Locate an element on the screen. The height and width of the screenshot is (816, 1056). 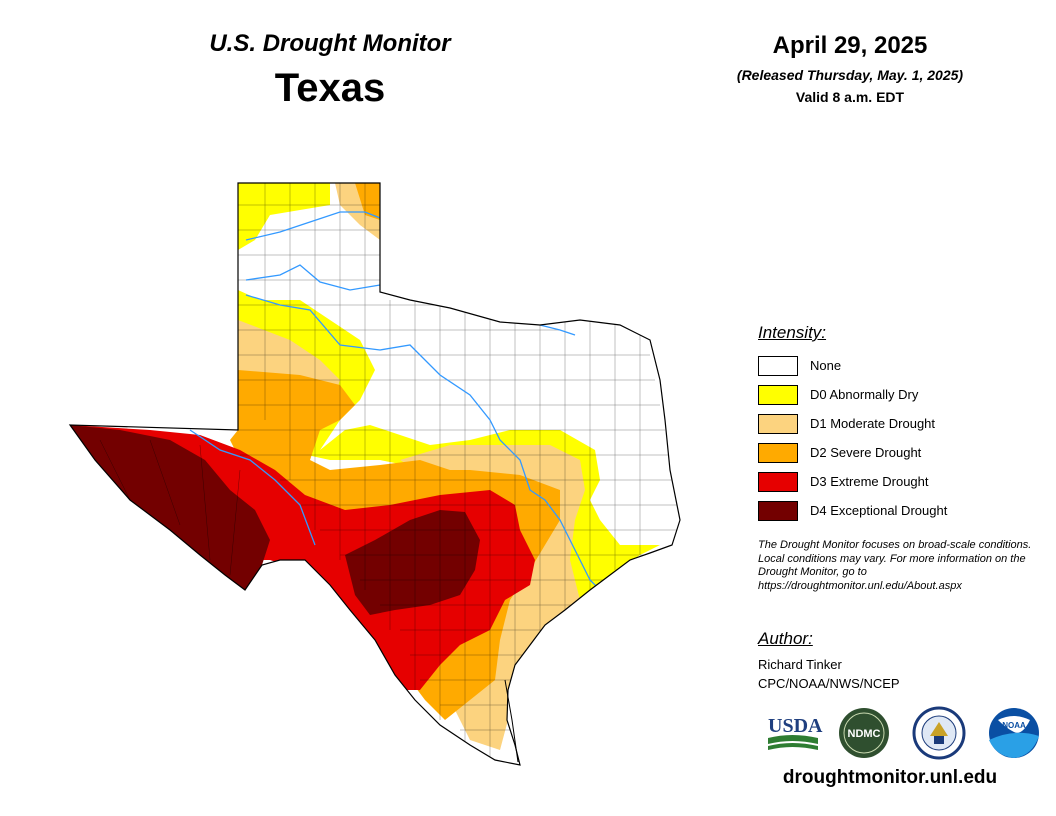
legend-swatch-d2 is located at coordinates (778, 452).